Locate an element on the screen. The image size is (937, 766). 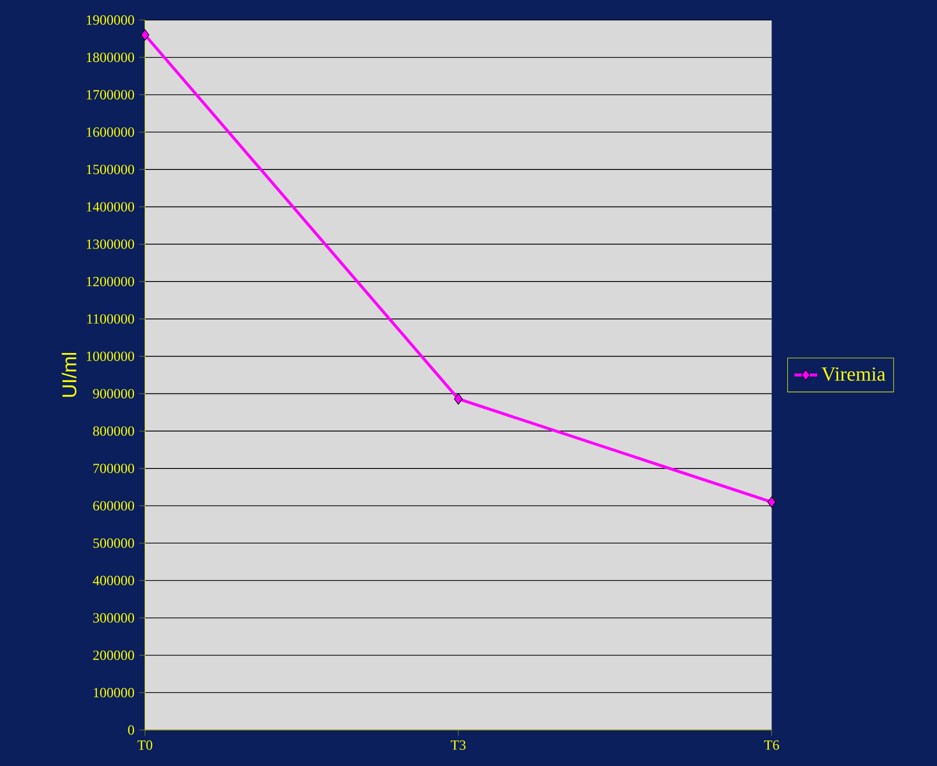
y-axis-title: UI/ml is located at coordinates (69, 375).